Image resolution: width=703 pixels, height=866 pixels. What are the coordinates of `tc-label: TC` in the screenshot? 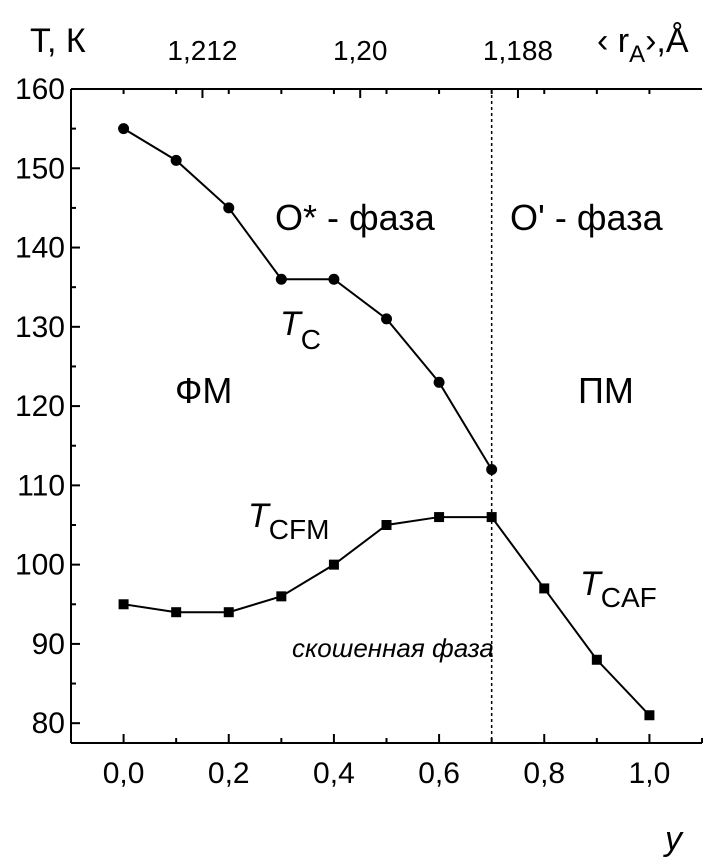 It's located at (300, 330).